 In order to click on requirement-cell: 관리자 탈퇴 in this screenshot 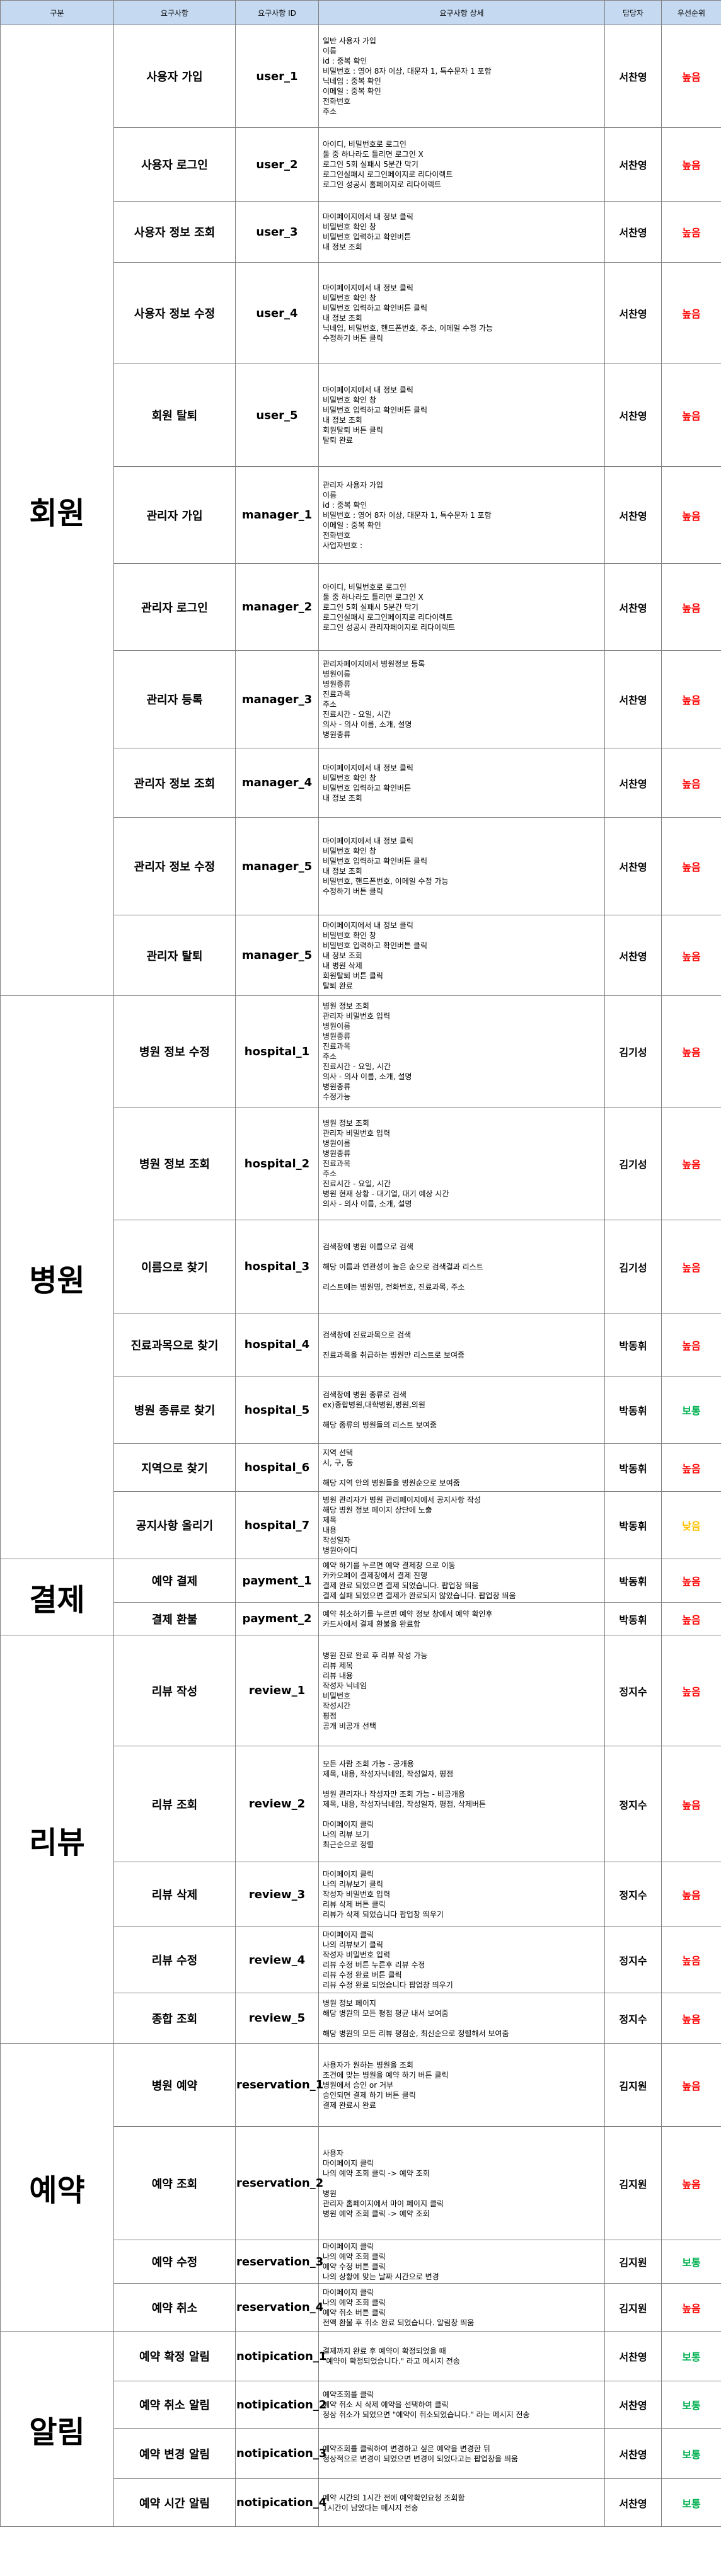, I will do `click(174, 956)`.